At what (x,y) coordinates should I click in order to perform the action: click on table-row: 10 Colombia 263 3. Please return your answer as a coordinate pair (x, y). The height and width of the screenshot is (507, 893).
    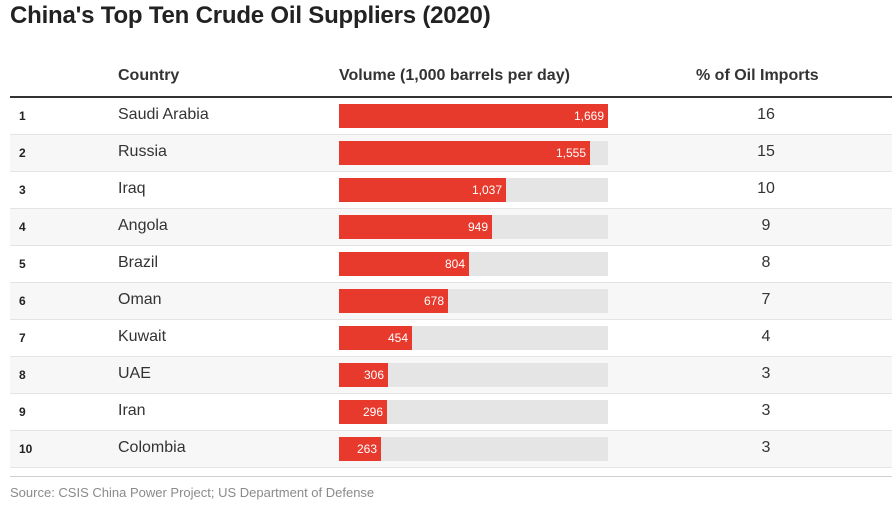
    Looking at the image, I should click on (451, 449).